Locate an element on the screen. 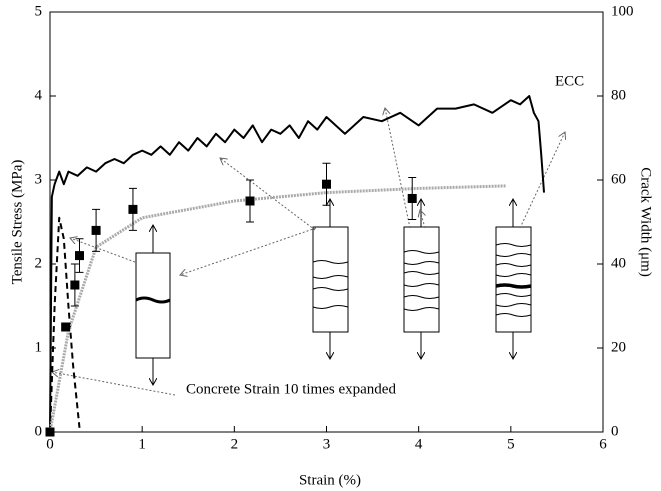  y-tick-label: 4 is located at coordinates (39, 95).